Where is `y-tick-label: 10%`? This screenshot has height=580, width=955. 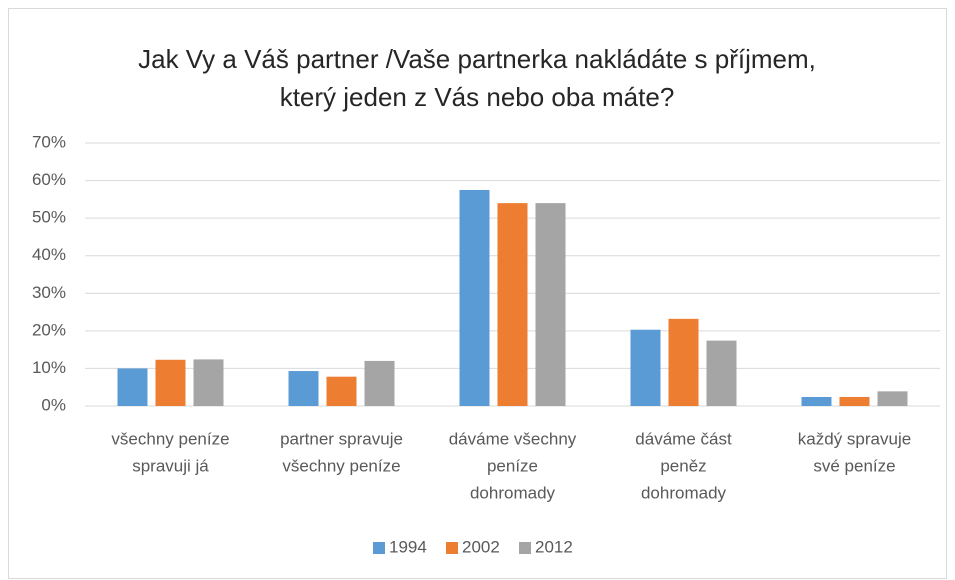
y-tick-label: 10% is located at coordinates (49, 367).